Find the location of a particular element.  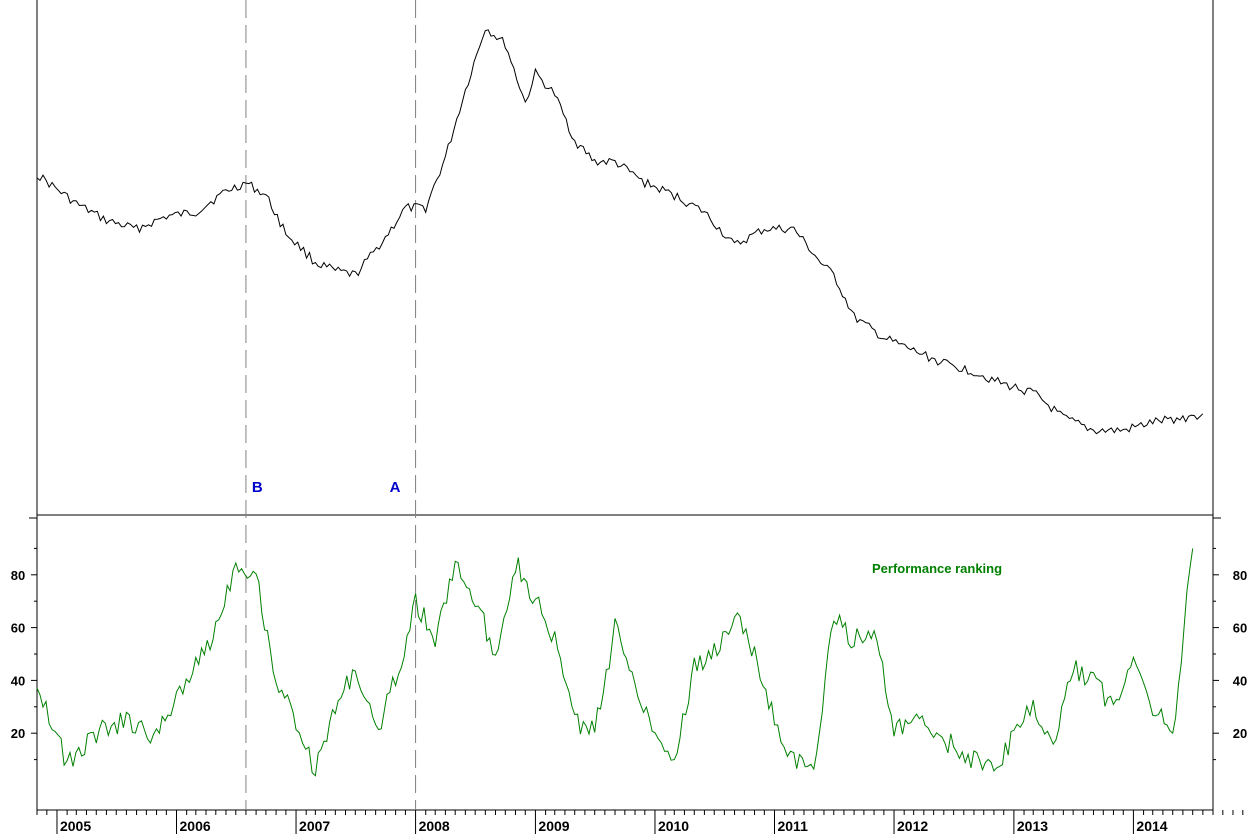

y-tick-label-right: 40 is located at coordinates (1240, 680).